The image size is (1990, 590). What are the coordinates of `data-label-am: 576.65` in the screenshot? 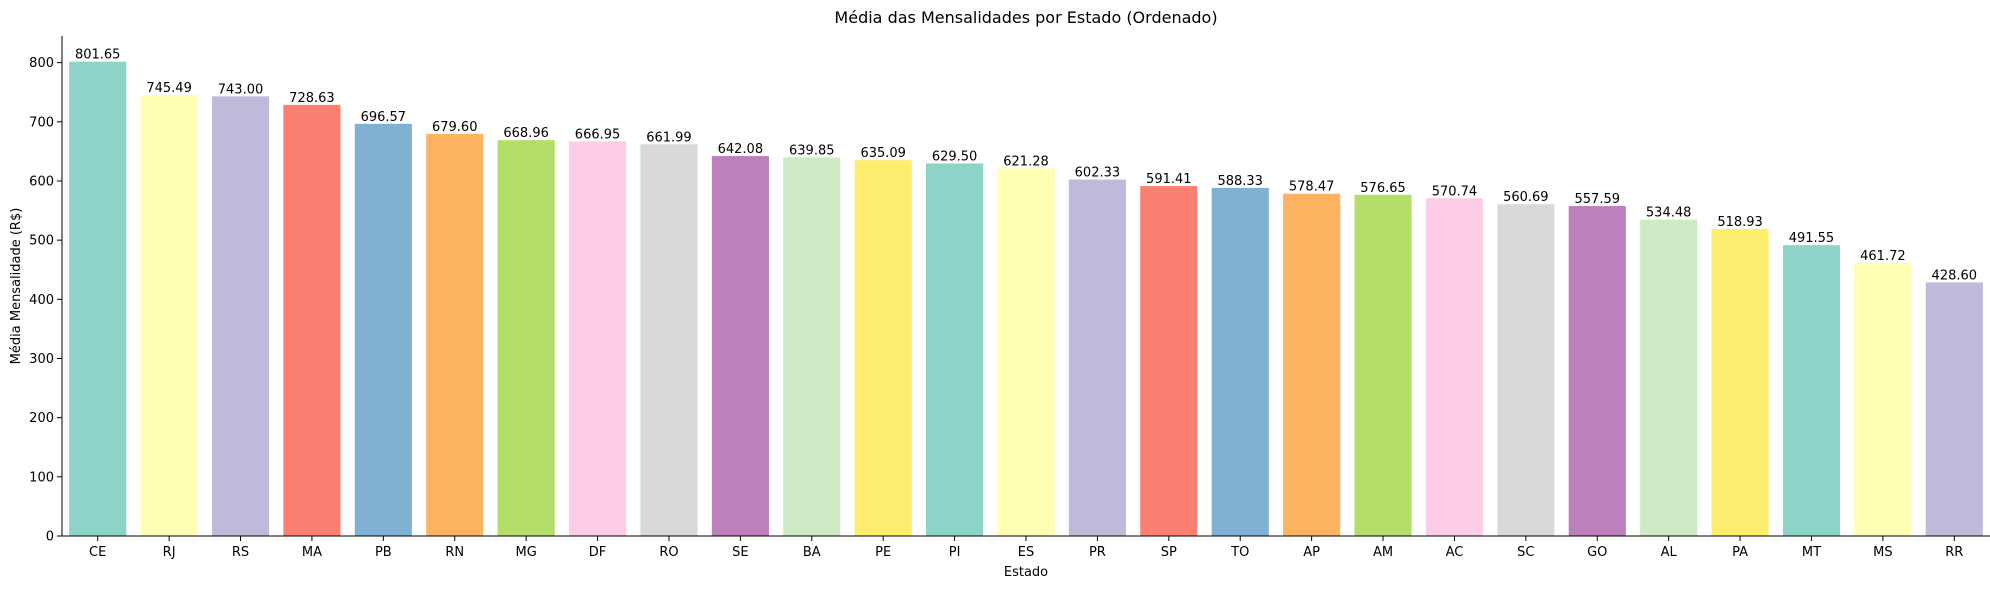 It's located at (1383, 188).